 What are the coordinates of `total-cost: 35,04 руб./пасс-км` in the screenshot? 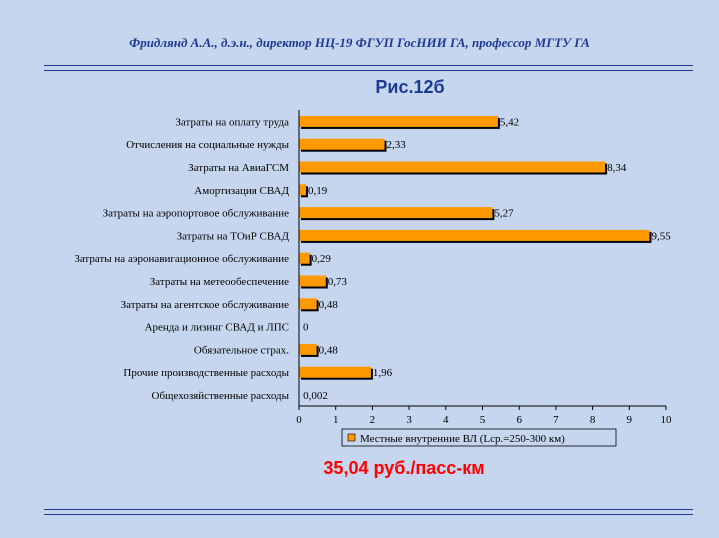 It's located at (404, 468).